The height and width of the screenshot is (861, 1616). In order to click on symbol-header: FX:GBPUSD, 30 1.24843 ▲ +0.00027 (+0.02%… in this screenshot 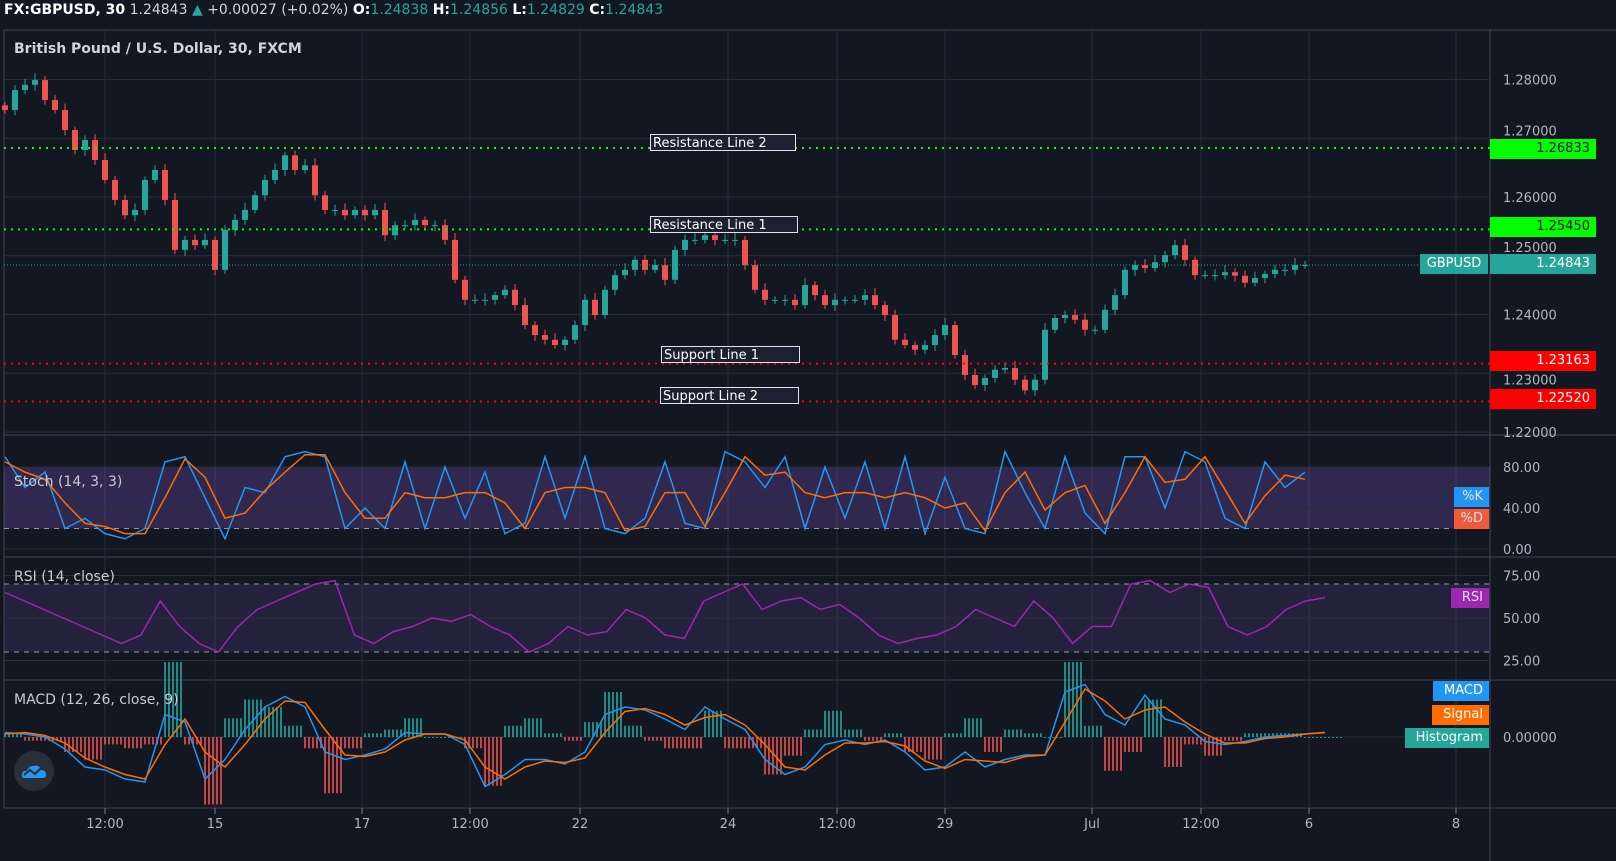, I will do `click(333, 10)`.